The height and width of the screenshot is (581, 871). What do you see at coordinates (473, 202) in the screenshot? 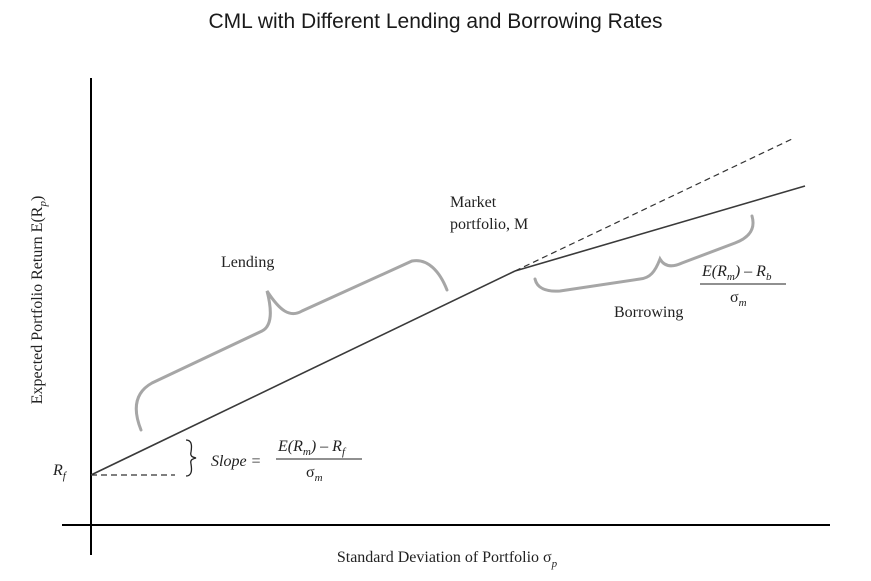
I see `market-portfolio-label-line1: Market` at bounding box center [473, 202].